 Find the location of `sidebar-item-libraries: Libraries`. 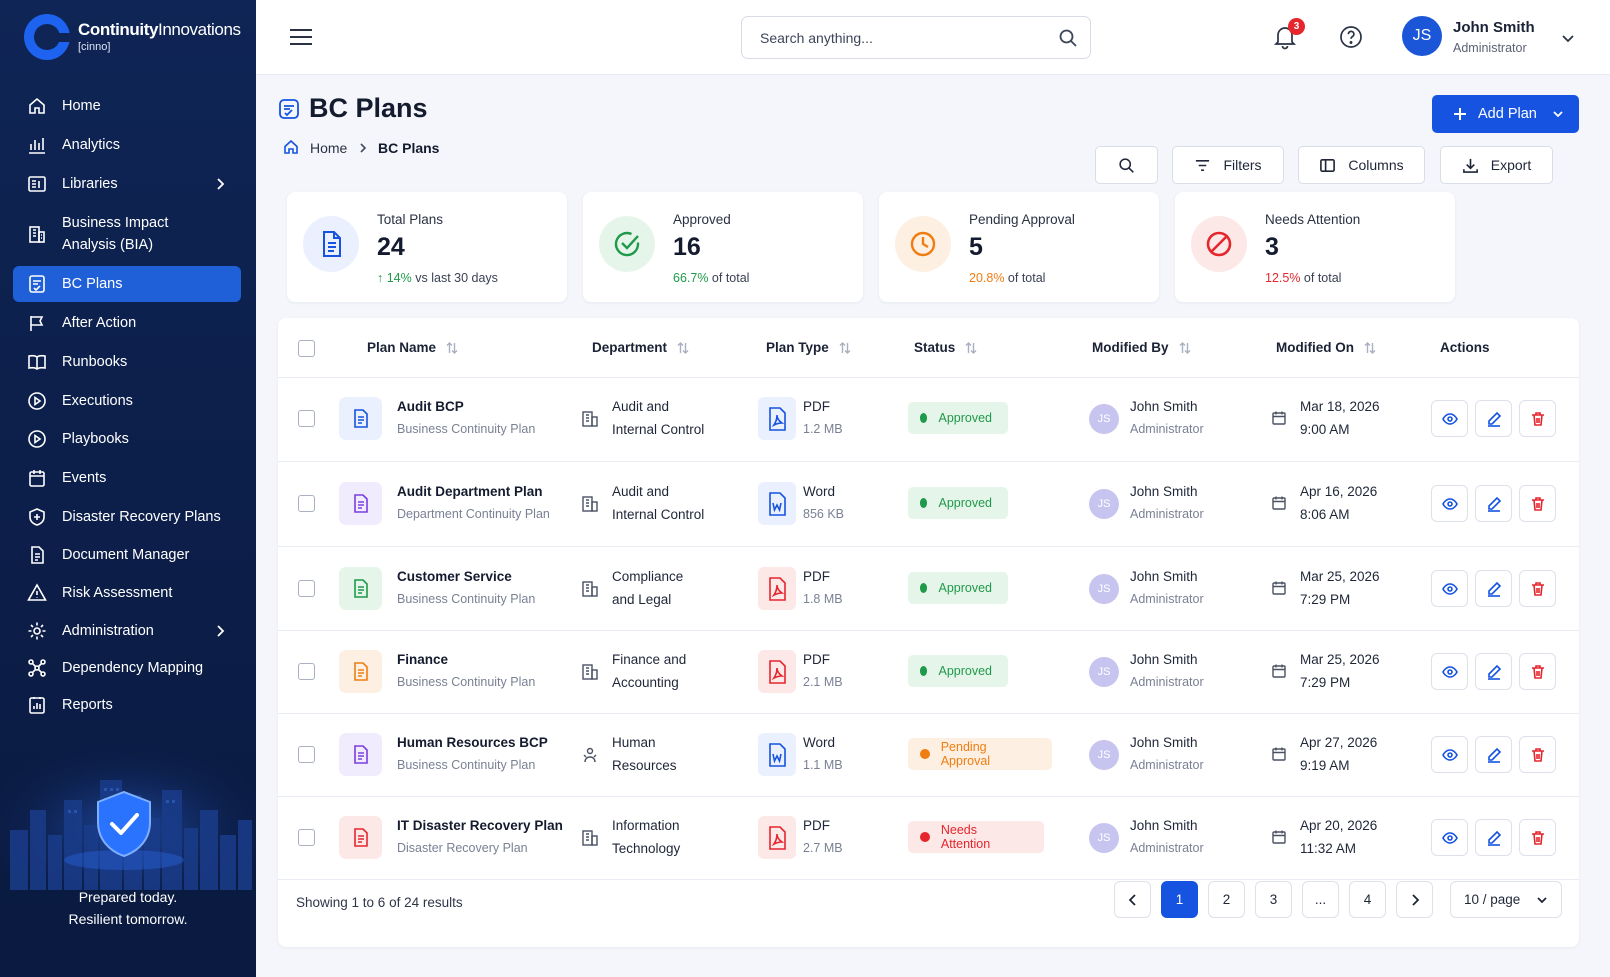

sidebar-item-libraries: Libraries is located at coordinates (127, 184).